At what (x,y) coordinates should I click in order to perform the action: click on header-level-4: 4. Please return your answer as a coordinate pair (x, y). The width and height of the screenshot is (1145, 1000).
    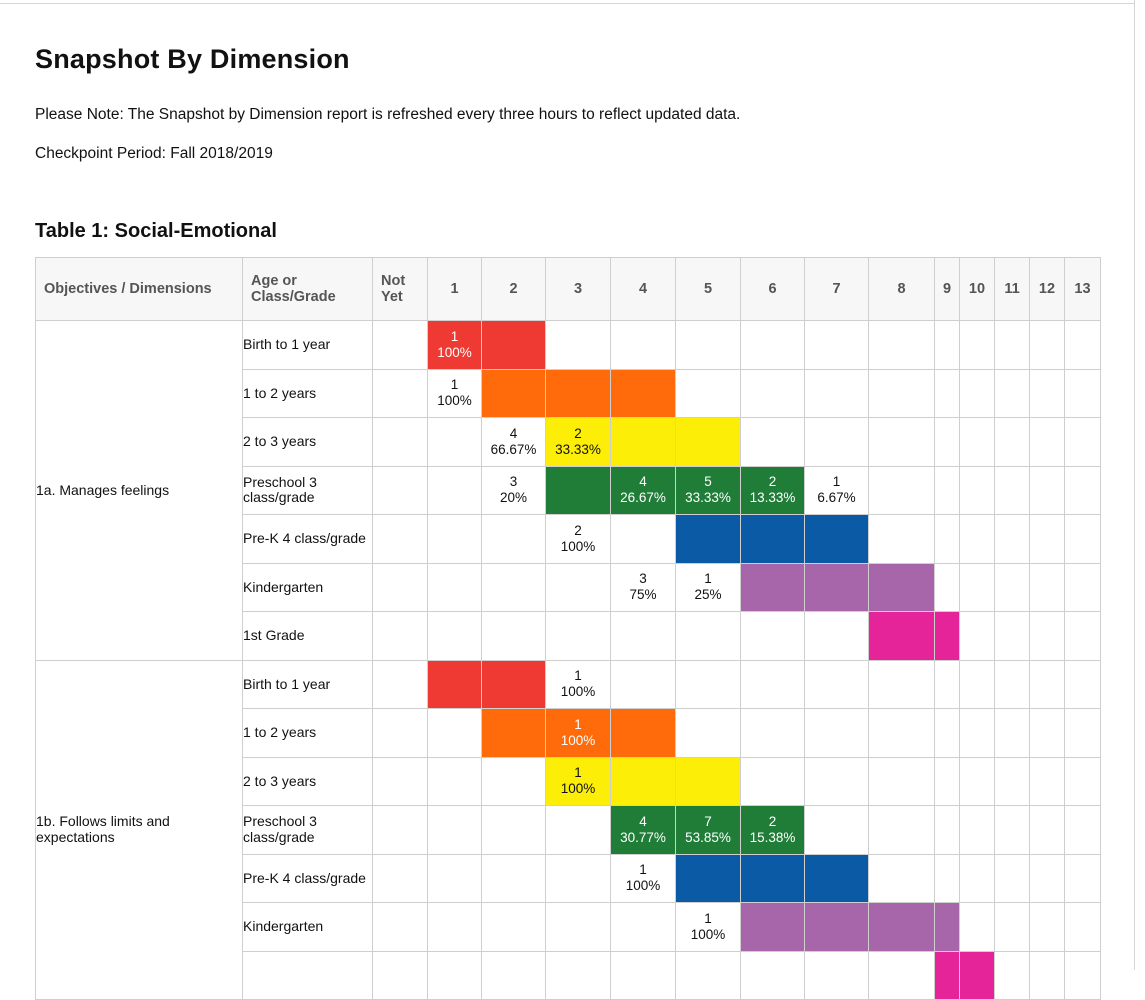
    Looking at the image, I should click on (643, 289).